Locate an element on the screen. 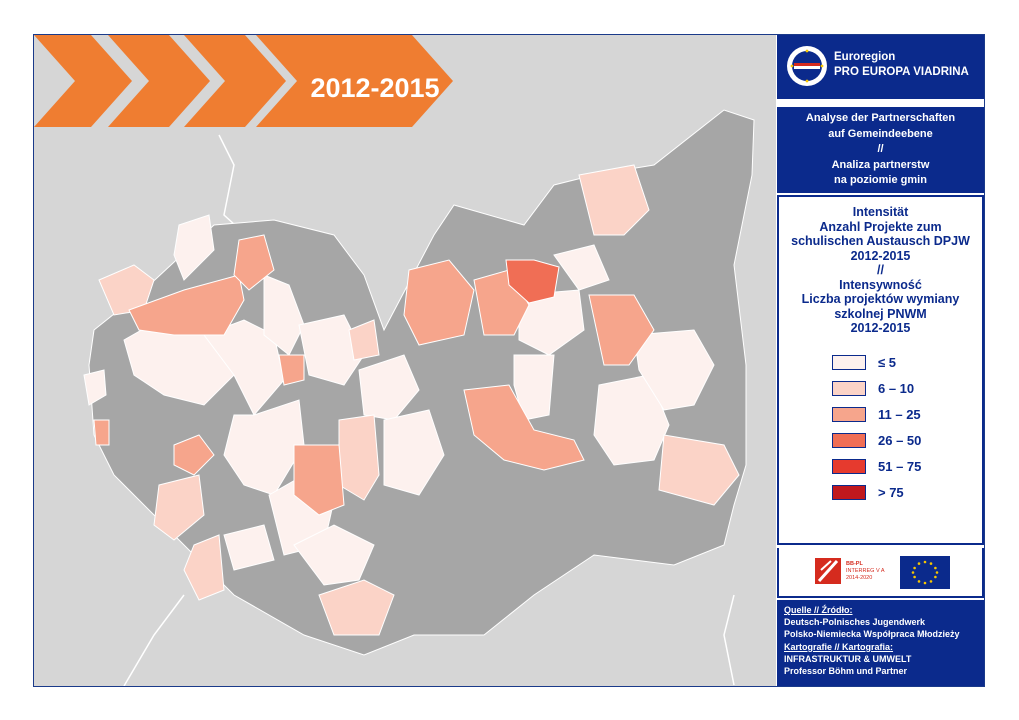 The height and width of the screenshot is (720, 1019). chevron-label-bg is located at coordinates (354, 81).